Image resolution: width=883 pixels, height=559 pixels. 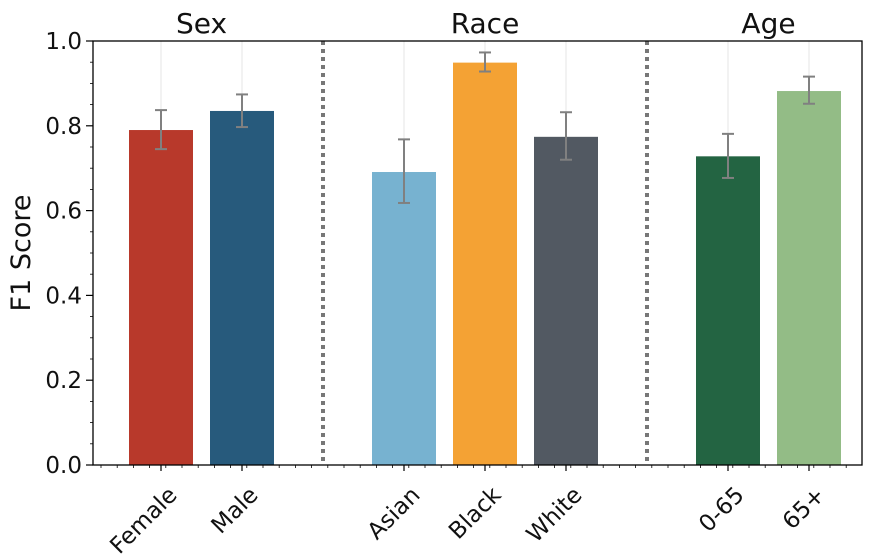 I want to click on group-title-sex: Sex, so click(x=201, y=23).